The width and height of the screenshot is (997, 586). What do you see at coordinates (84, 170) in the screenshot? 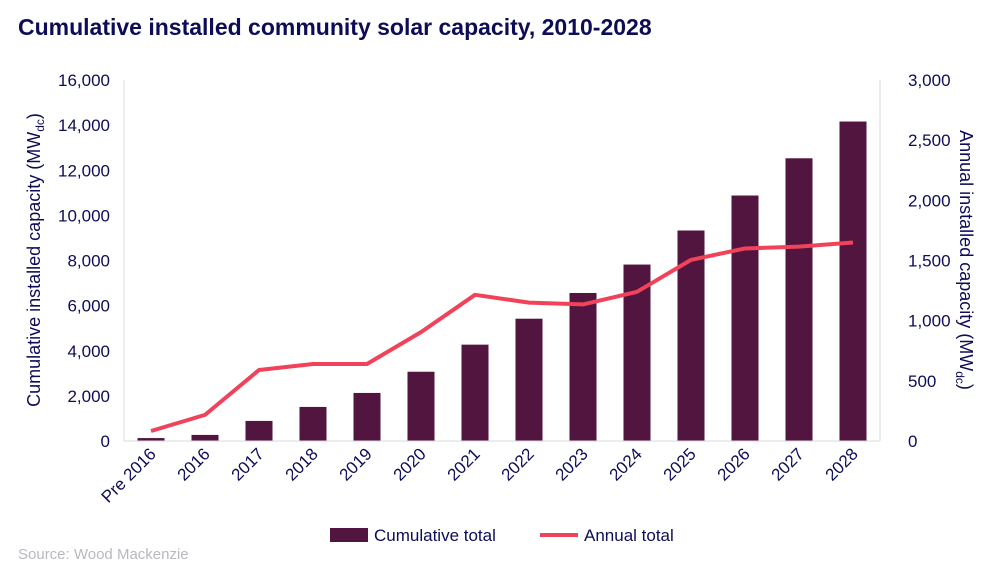
I see `y-tick-label: 12,000` at bounding box center [84, 170].